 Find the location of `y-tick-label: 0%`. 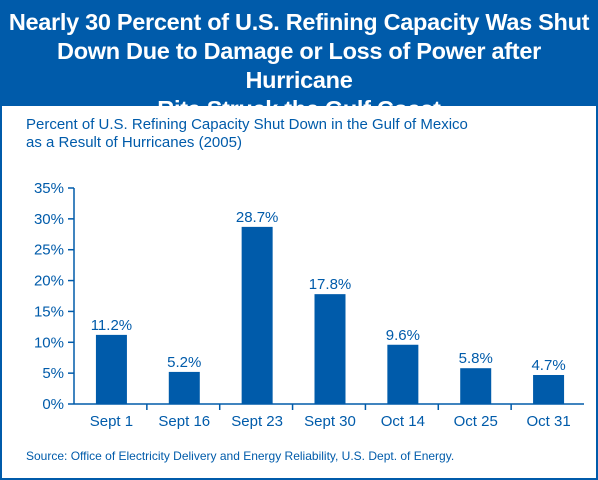

y-tick-label: 0% is located at coordinates (53, 404).